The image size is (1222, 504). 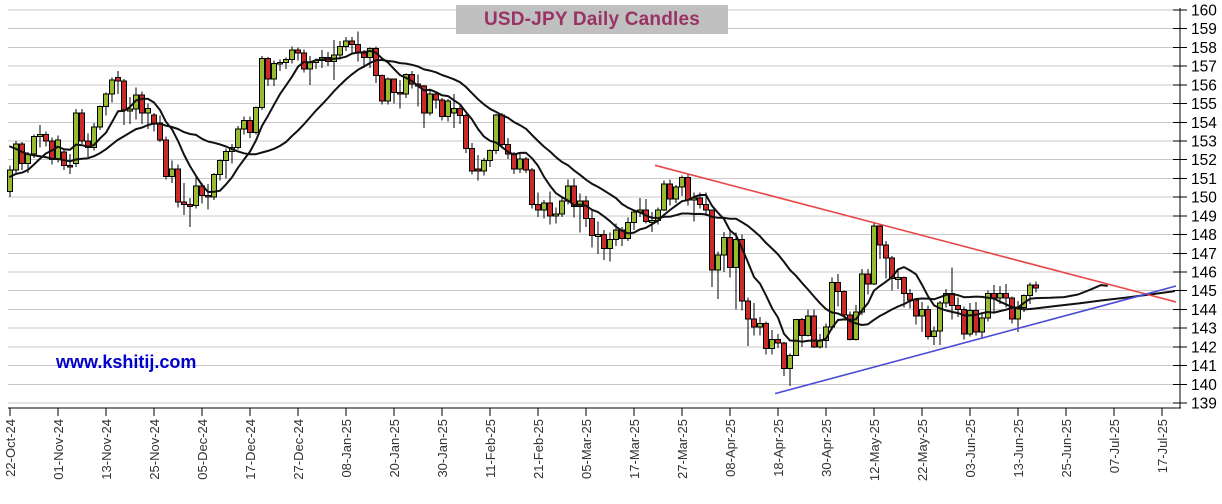 I want to click on y-axis-label: 142, so click(x=1204, y=347).